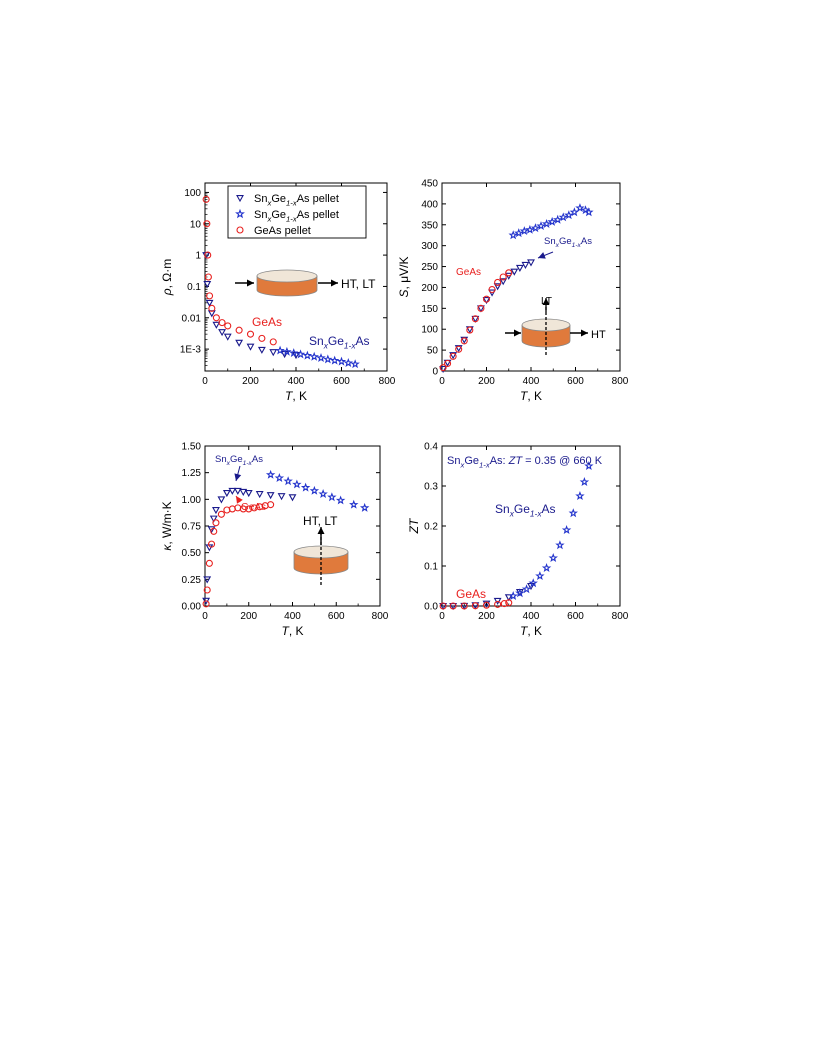 This screenshot has width=816, height=1056. What do you see at coordinates (404, 277) in the screenshot?
I see `y-axis-label: S, μV/K` at bounding box center [404, 277].